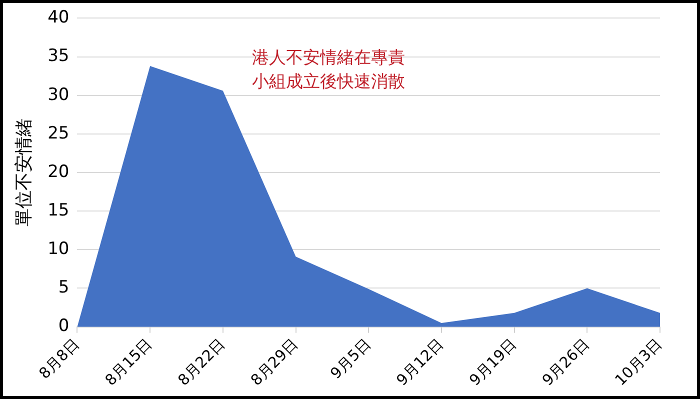 Image resolution: width=700 pixels, height=399 pixels. Describe the element at coordinates (59, 249) in the screenshot. I see `y-tick-label: 10` at that location.